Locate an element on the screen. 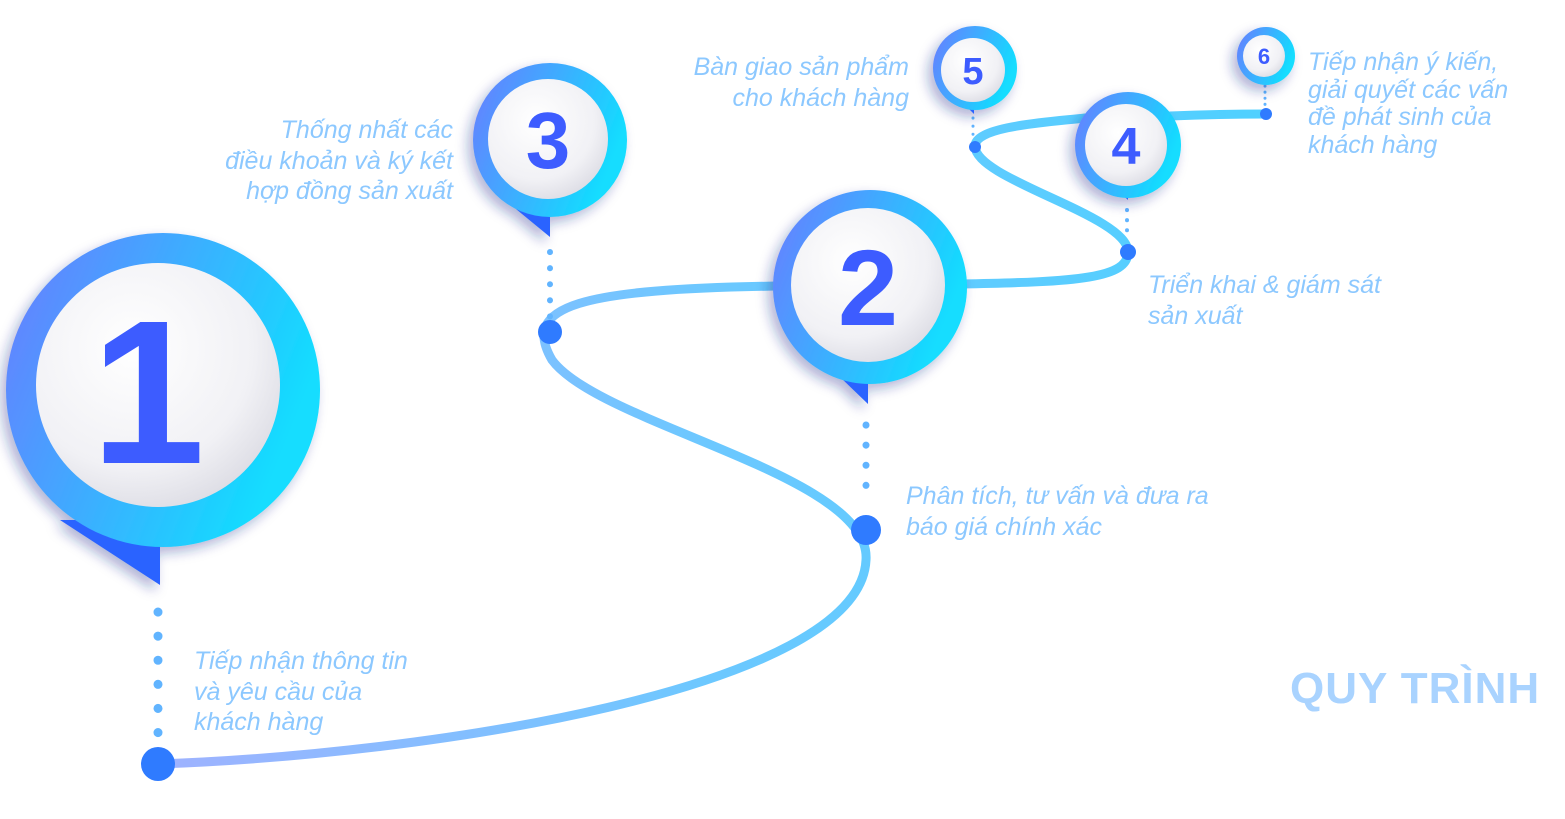 This screenshot has width=1565, height=819. step-1-line-2: và yêu cầu của is located at coordinates (278, 691).